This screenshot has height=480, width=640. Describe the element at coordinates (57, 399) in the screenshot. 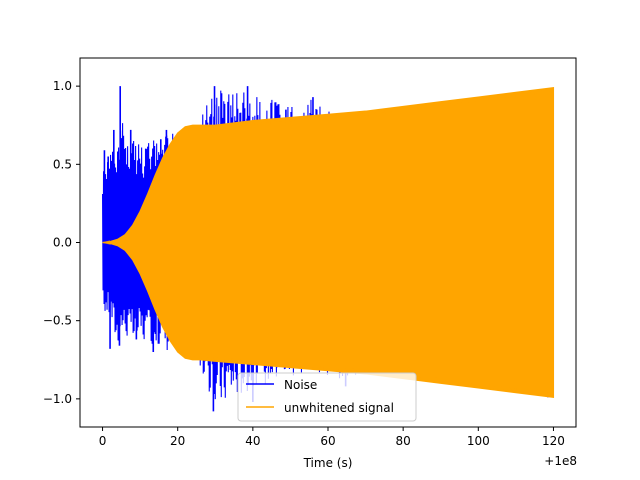

I see `y-tick-label-4: −1.0` at that location.